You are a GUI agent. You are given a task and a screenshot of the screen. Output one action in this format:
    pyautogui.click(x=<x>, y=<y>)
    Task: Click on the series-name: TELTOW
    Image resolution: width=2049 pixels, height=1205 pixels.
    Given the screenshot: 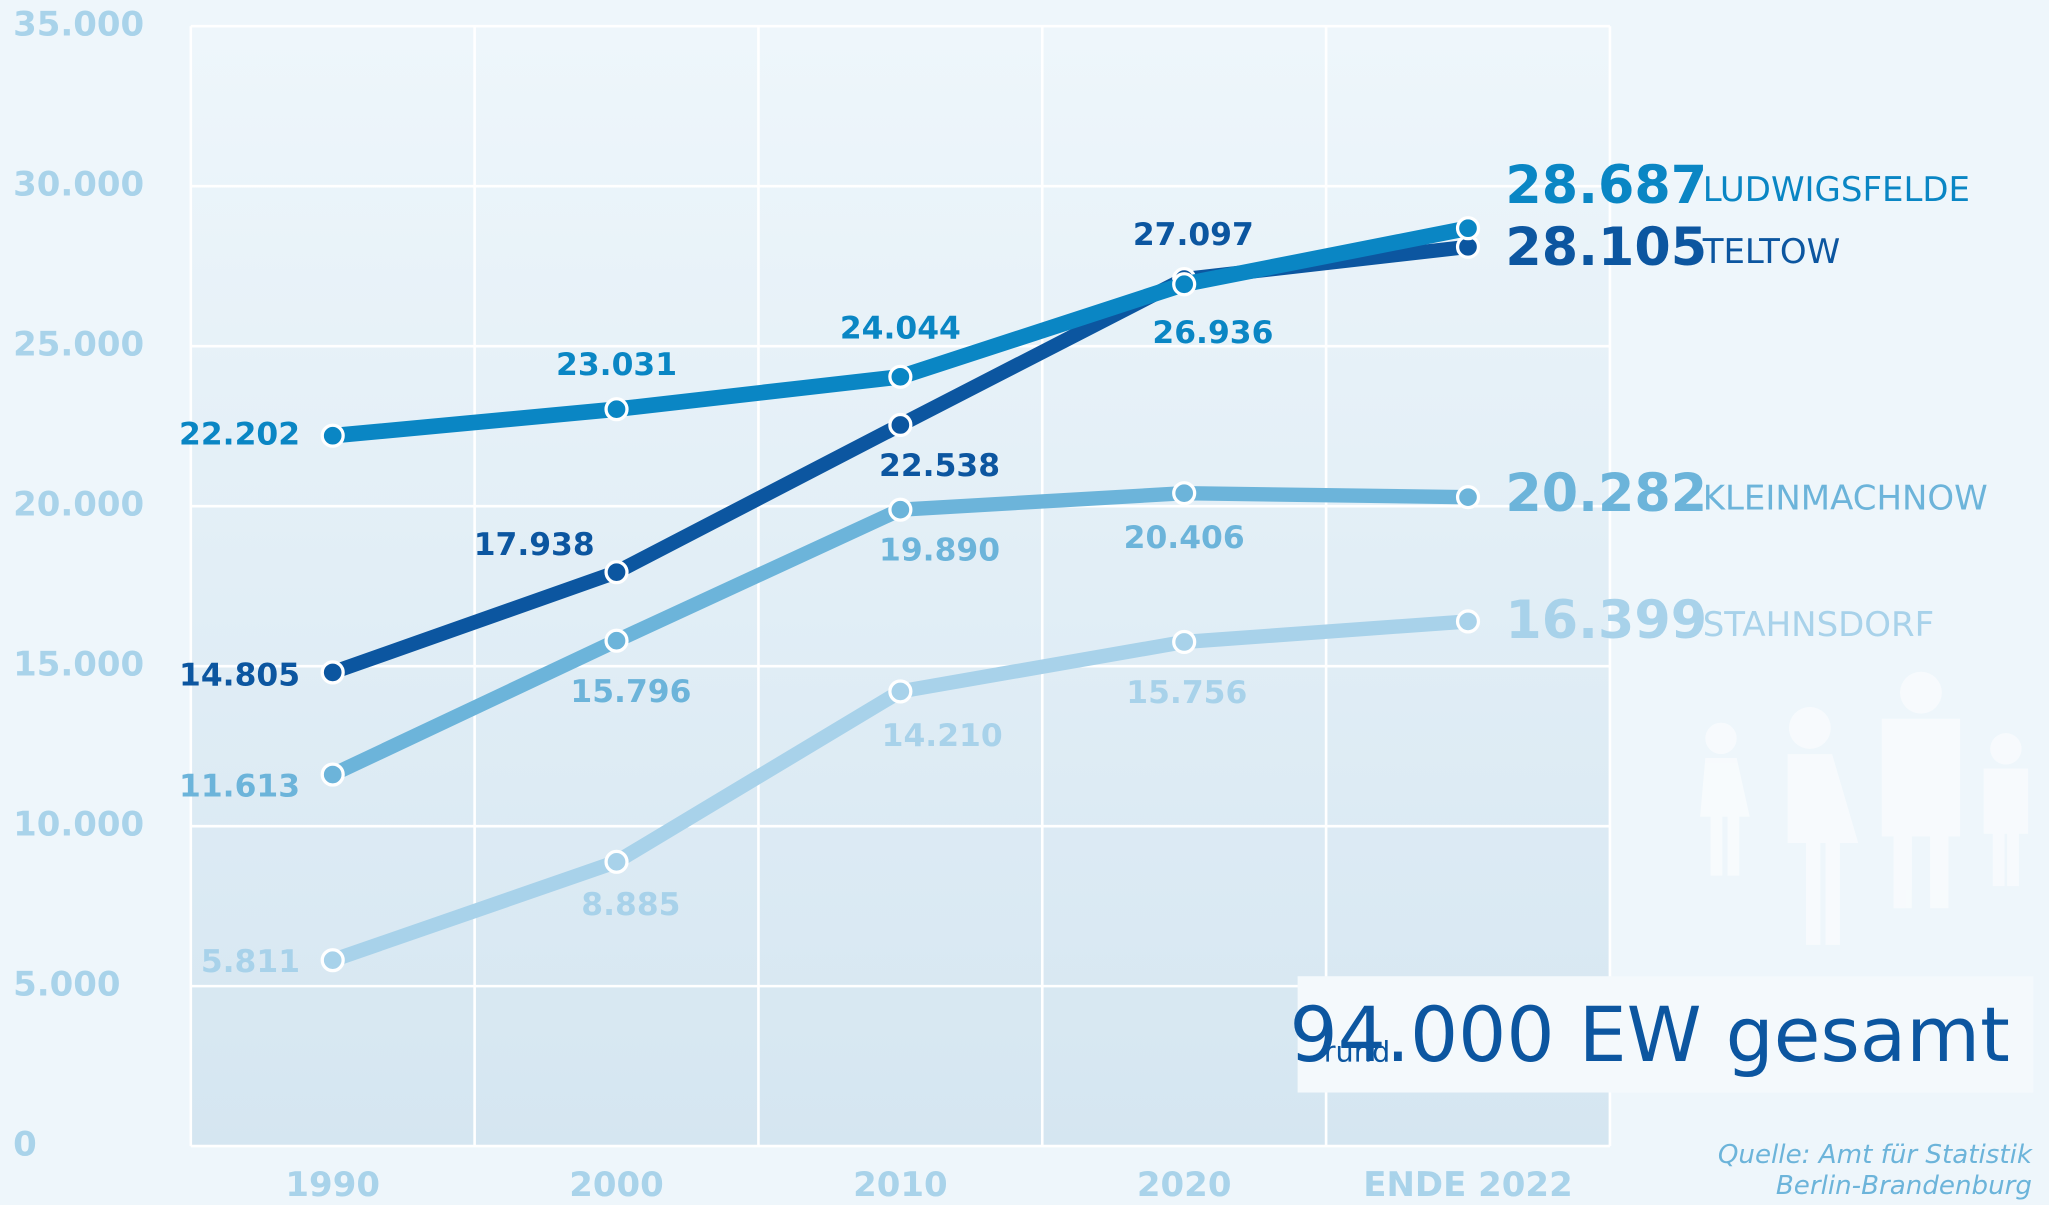 What is the action you would take?
    pyautogui.click(x=1771, y=252)
    